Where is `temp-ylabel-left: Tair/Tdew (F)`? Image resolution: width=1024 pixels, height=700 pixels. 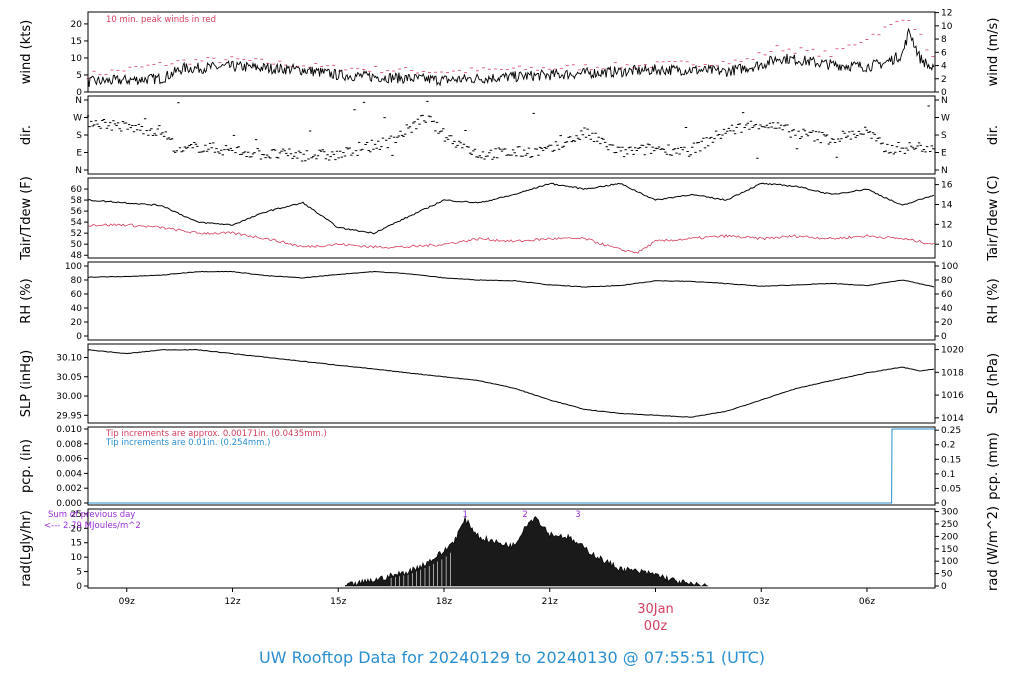 temp-ylabel-left: Tair/Tdew (F) is located at coordinates (26, 218).